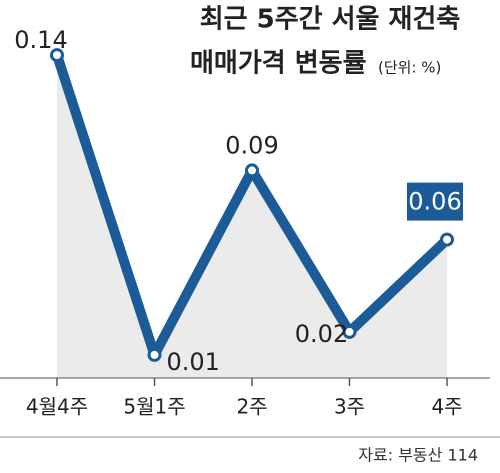 The height and width of the screenshot is (473, 500). Describe the element at coordinates (446, 407) in the screenshot. I see `x-tick-label: 4주` at that location.